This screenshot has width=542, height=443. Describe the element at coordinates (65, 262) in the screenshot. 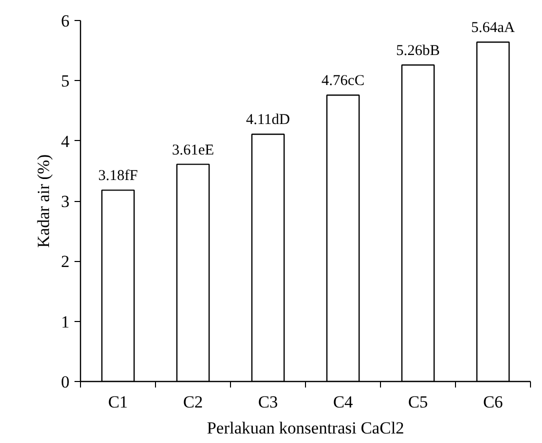

I see `y-tick-label: 2` at that location.